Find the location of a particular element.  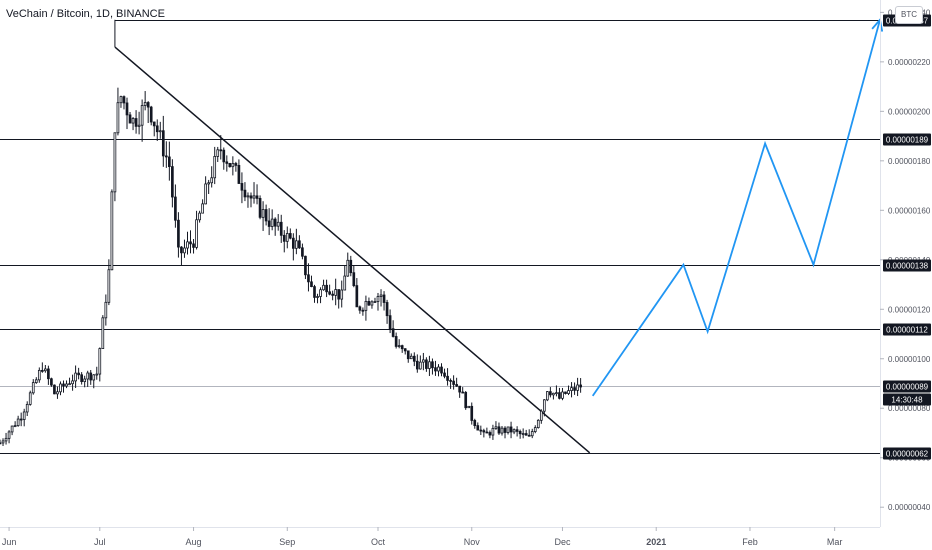

time-axis: Jun Jul Aug Sep Oct Nov Dec 2021 Feb Mar is located at coordinates (422, 537).